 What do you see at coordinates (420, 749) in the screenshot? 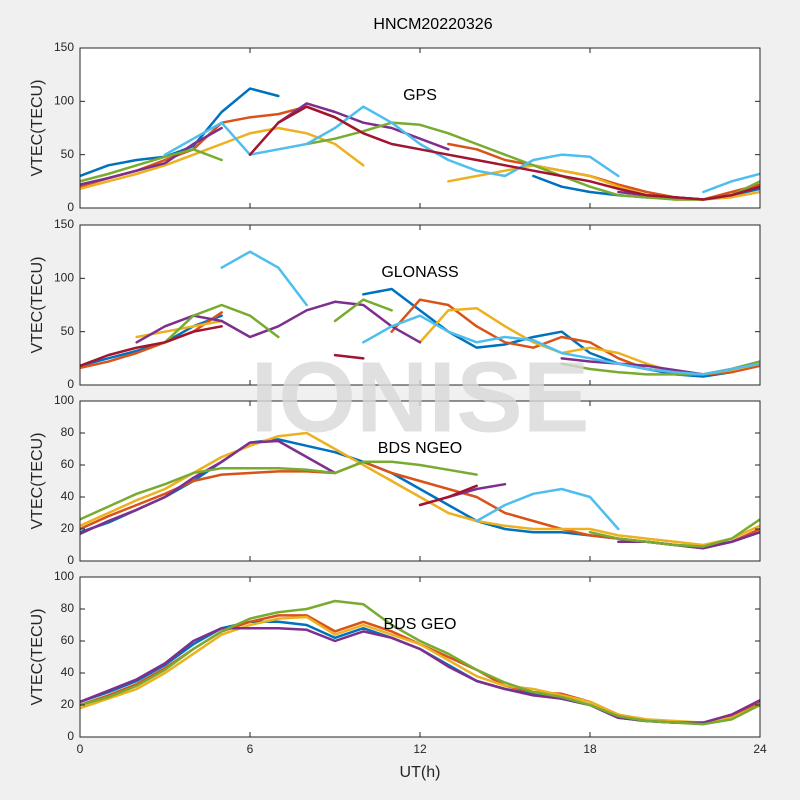
I see `x-tick-label: 12` at bounding box center [420, 749].